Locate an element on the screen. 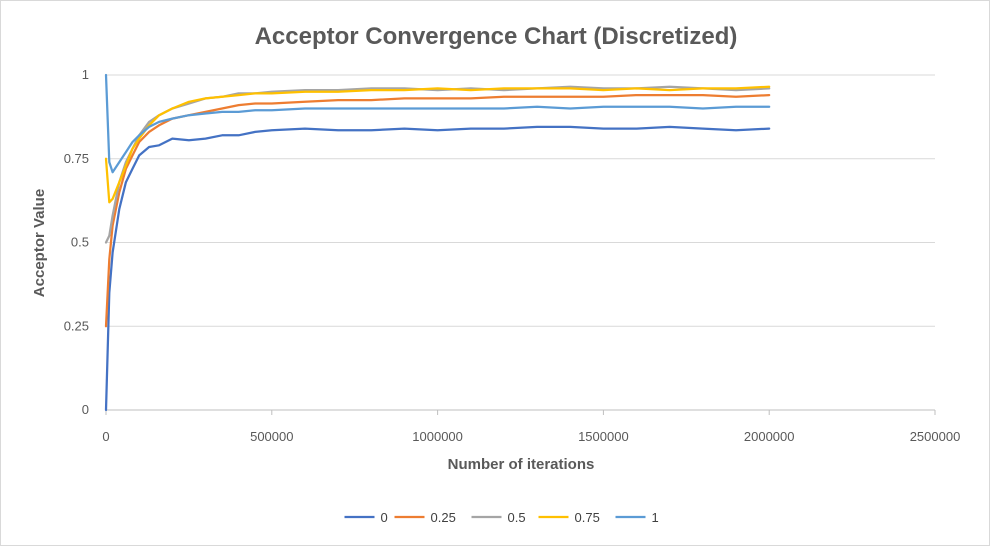  legend-label: 1 is located at coordinates (655, 517).